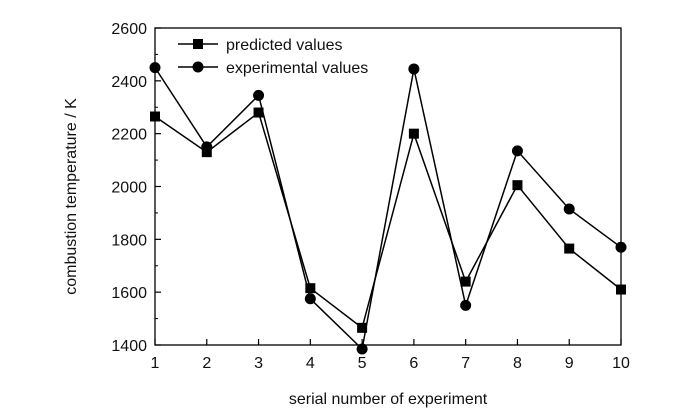 Image resolution: width=700 pixels, height=415 pixels. I want to click on y-axis-title: combustion temperature / K, so click(71, 196).